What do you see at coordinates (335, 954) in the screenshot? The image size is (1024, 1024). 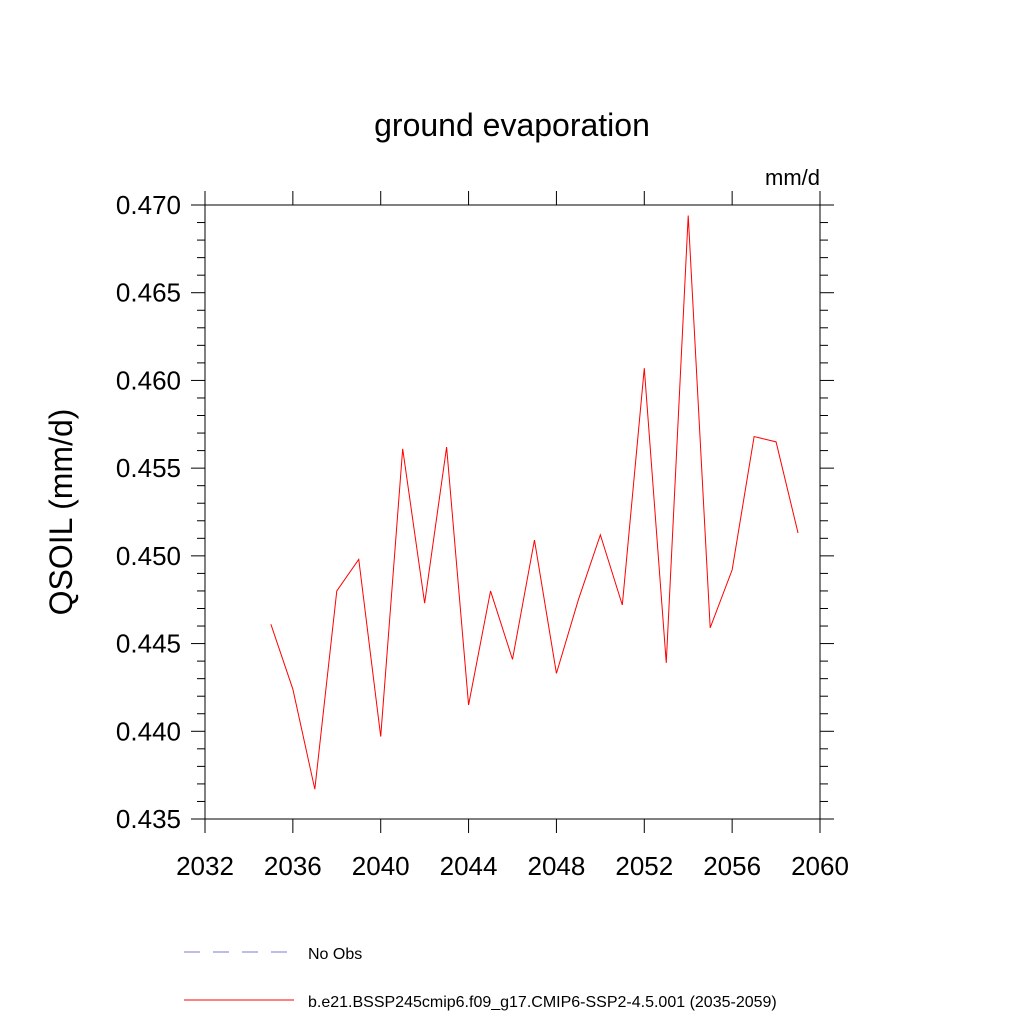 I see `legend-label-no-obs: No Obs` at bounding box center [335, 954].